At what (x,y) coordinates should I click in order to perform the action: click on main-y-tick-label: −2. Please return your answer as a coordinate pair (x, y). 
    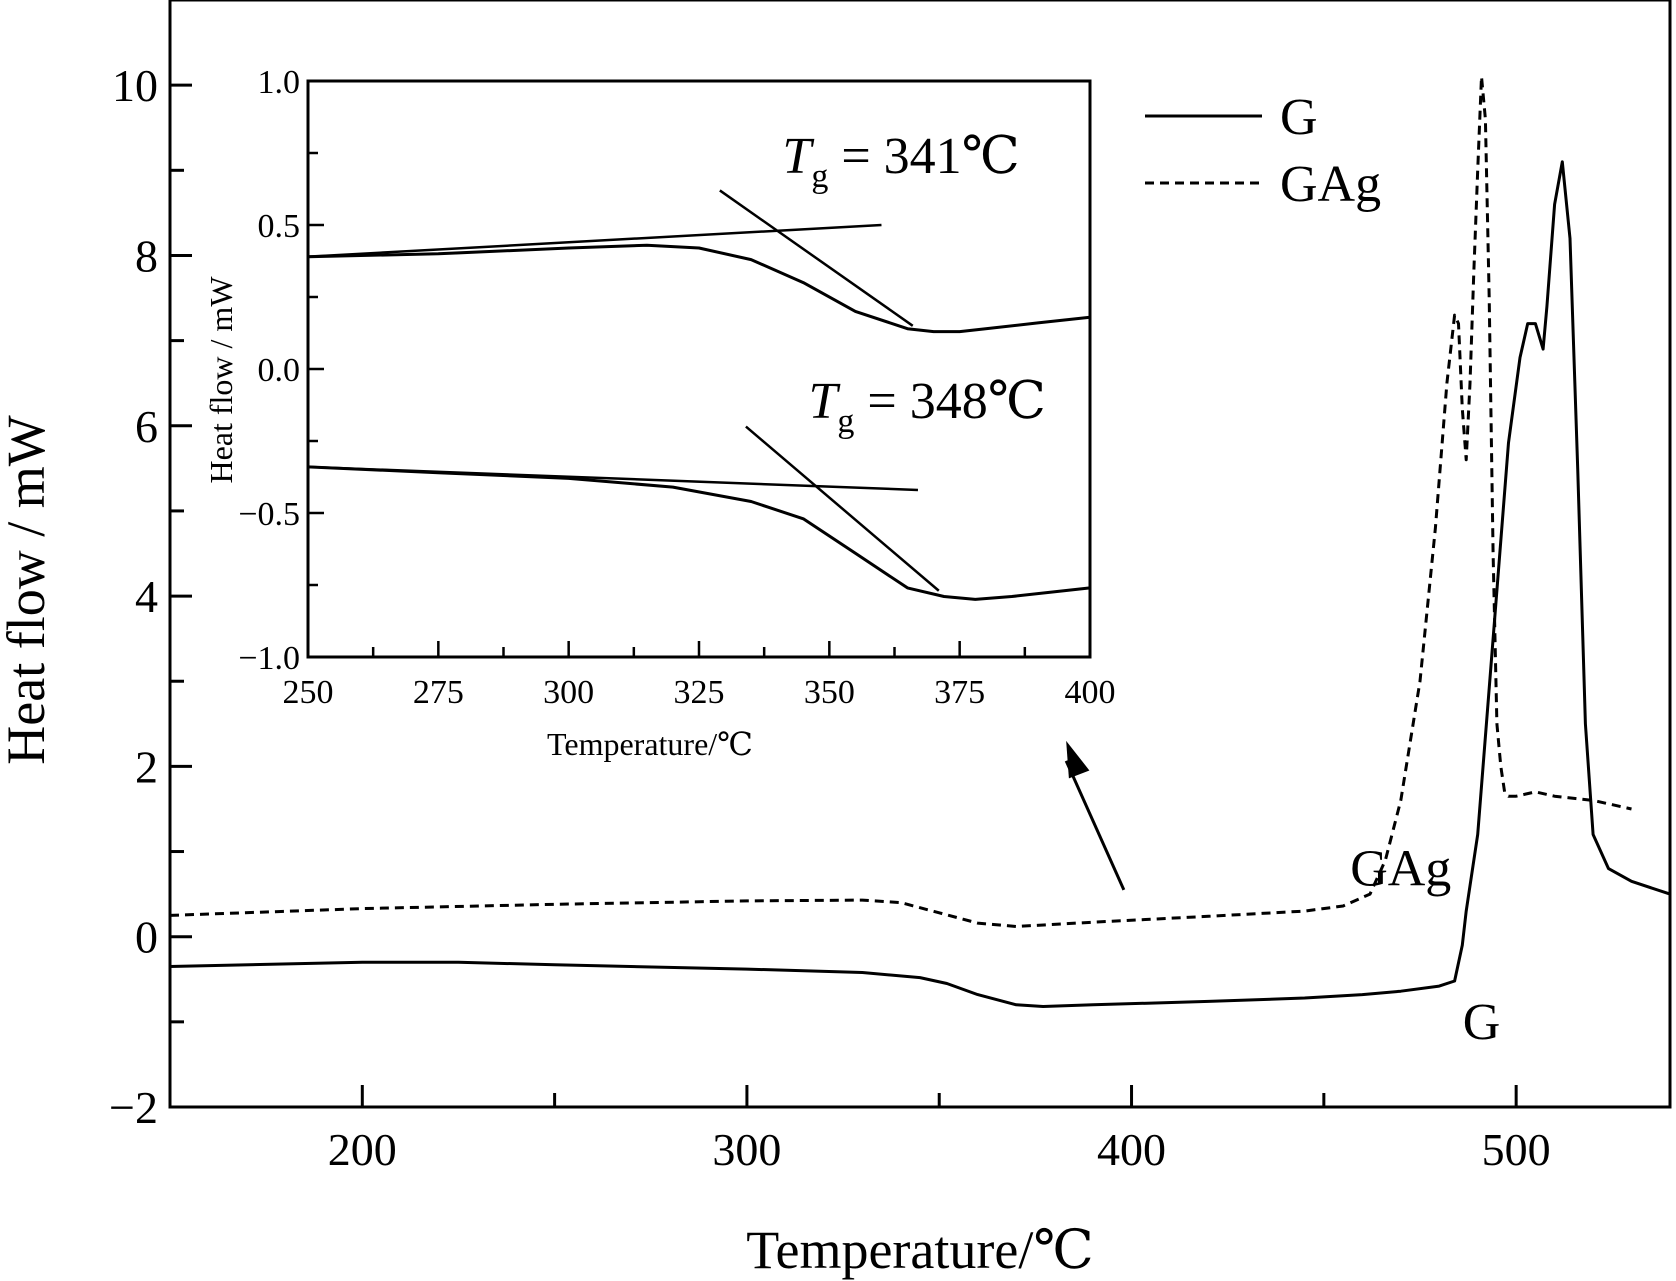
    Looking at the image, I should click on (133, 1107).